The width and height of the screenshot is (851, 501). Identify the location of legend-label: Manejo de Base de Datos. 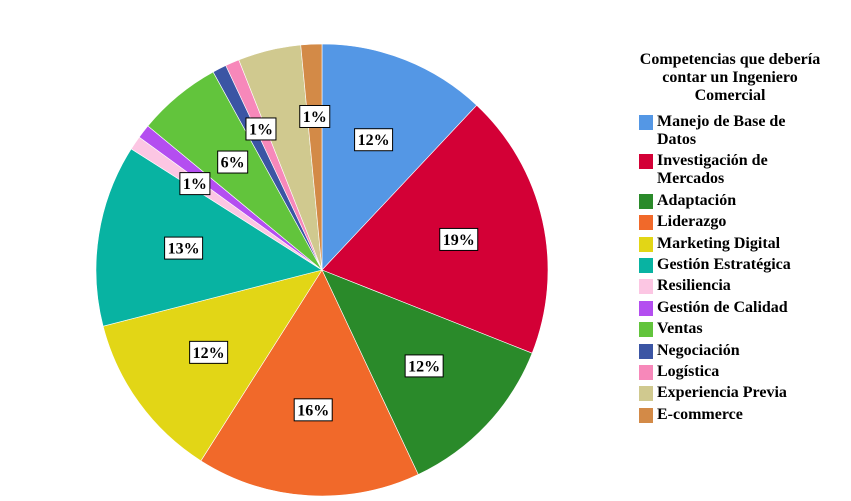
(721, 130).